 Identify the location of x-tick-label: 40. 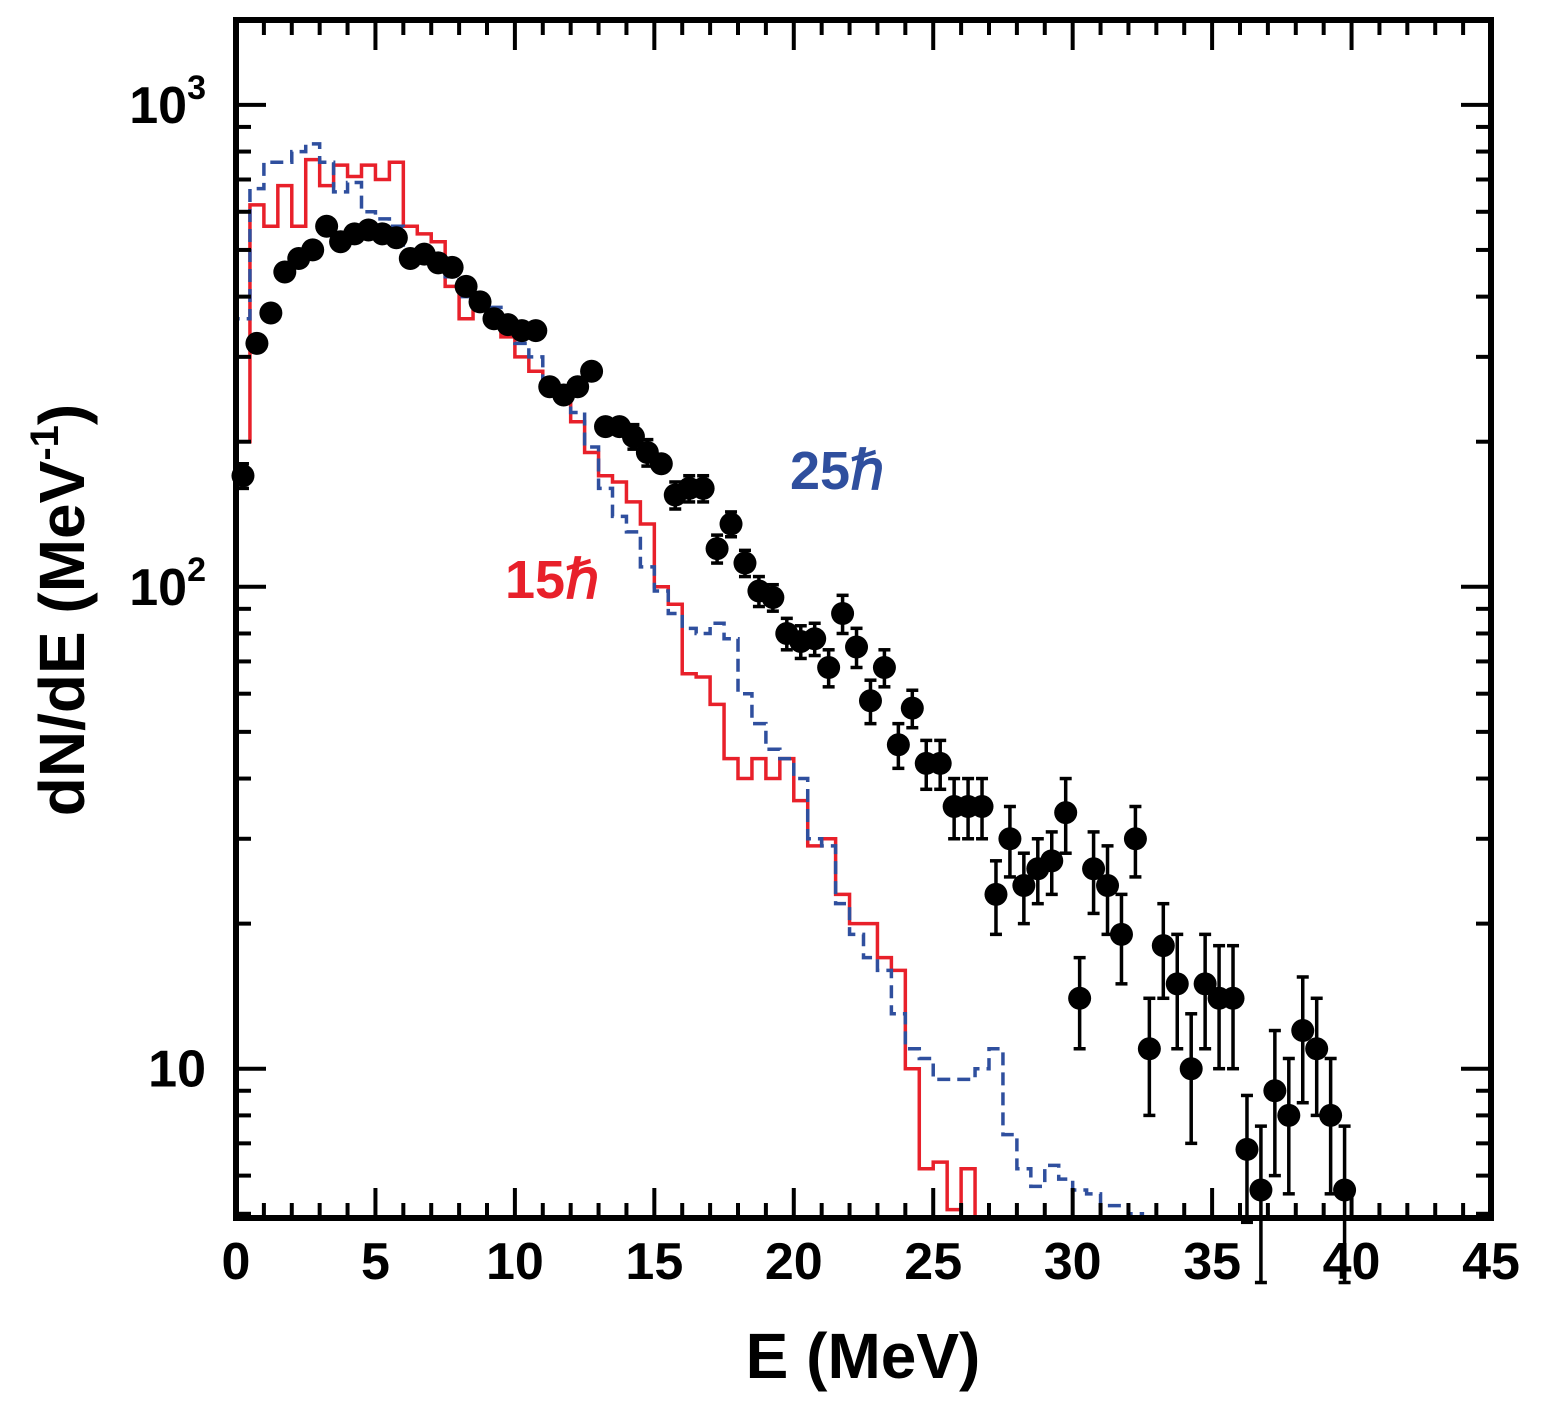
(1352, 1262).